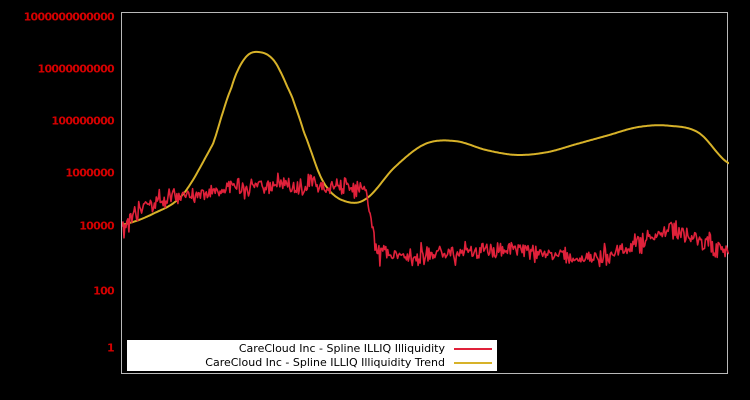 Image resolution: width=750 pixels, height=400 pixels. I want to click on legend-label-illiquidity: CareCloud Inc - Spline ILLIQ Illiquidity, so click(341, 348).